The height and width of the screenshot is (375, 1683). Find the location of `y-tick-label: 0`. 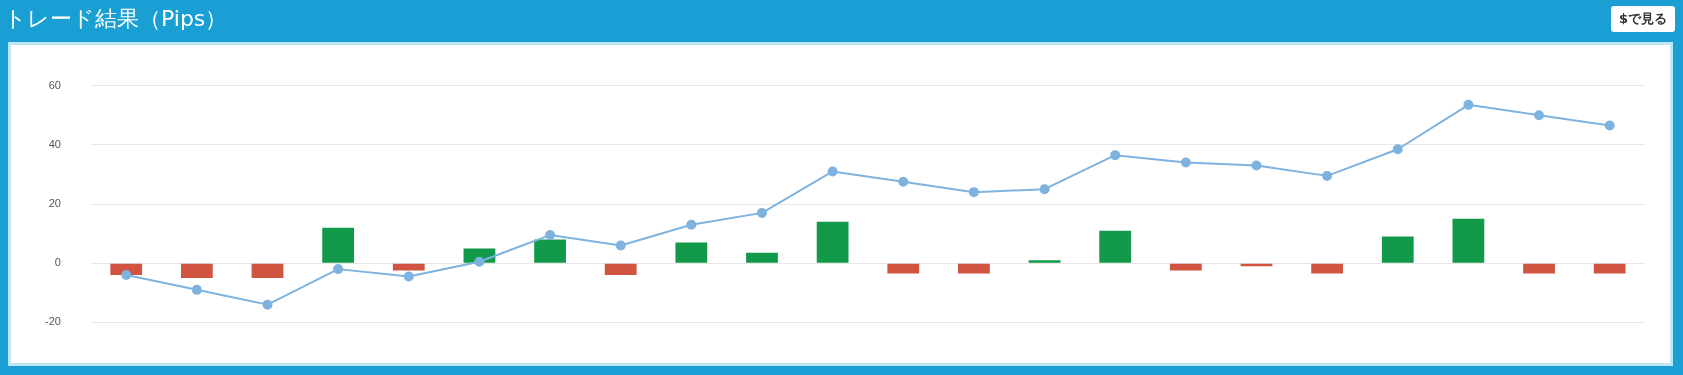

y-tick-label: 0 is located at coordinates (57, 262).